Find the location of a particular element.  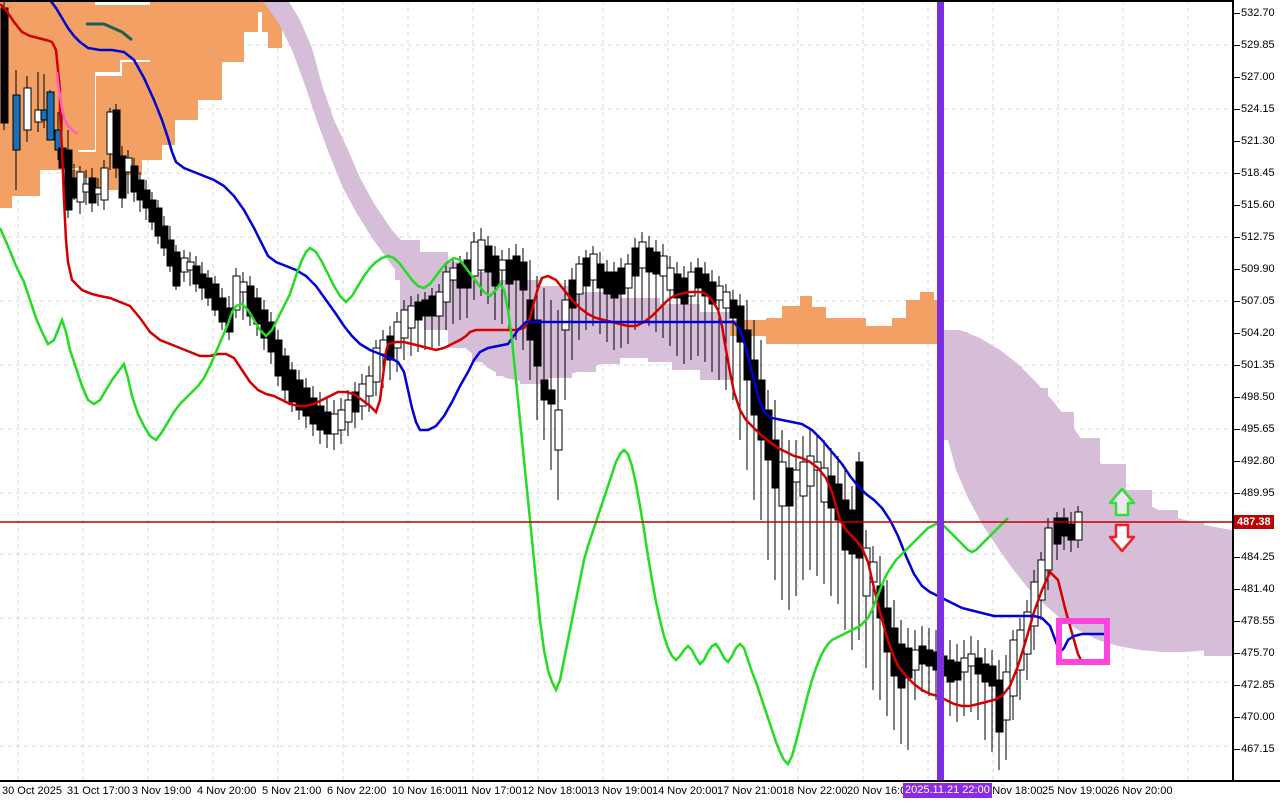

highlight-rectangle is located at coordinates (1083, 641).